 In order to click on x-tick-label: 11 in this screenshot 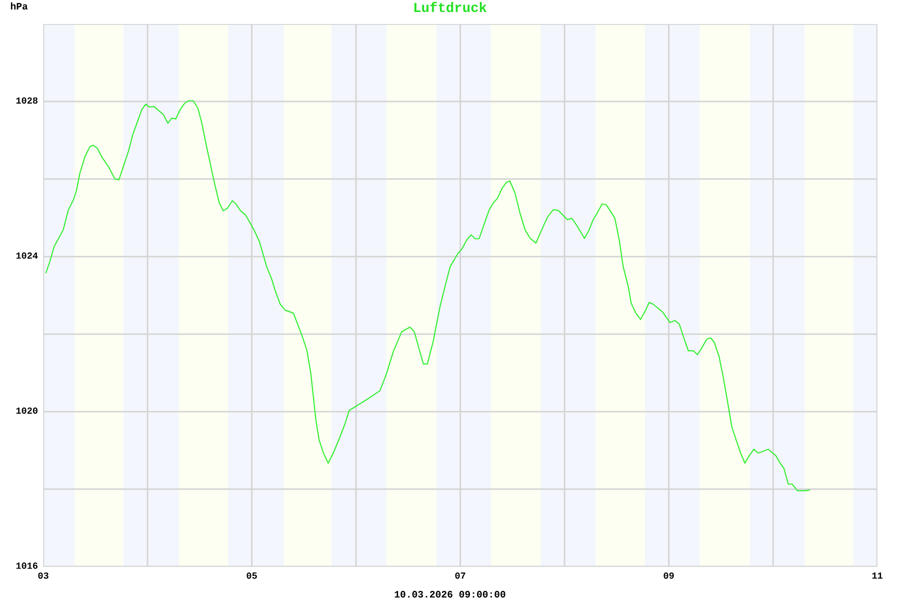, I will do `click(877, 575)`.